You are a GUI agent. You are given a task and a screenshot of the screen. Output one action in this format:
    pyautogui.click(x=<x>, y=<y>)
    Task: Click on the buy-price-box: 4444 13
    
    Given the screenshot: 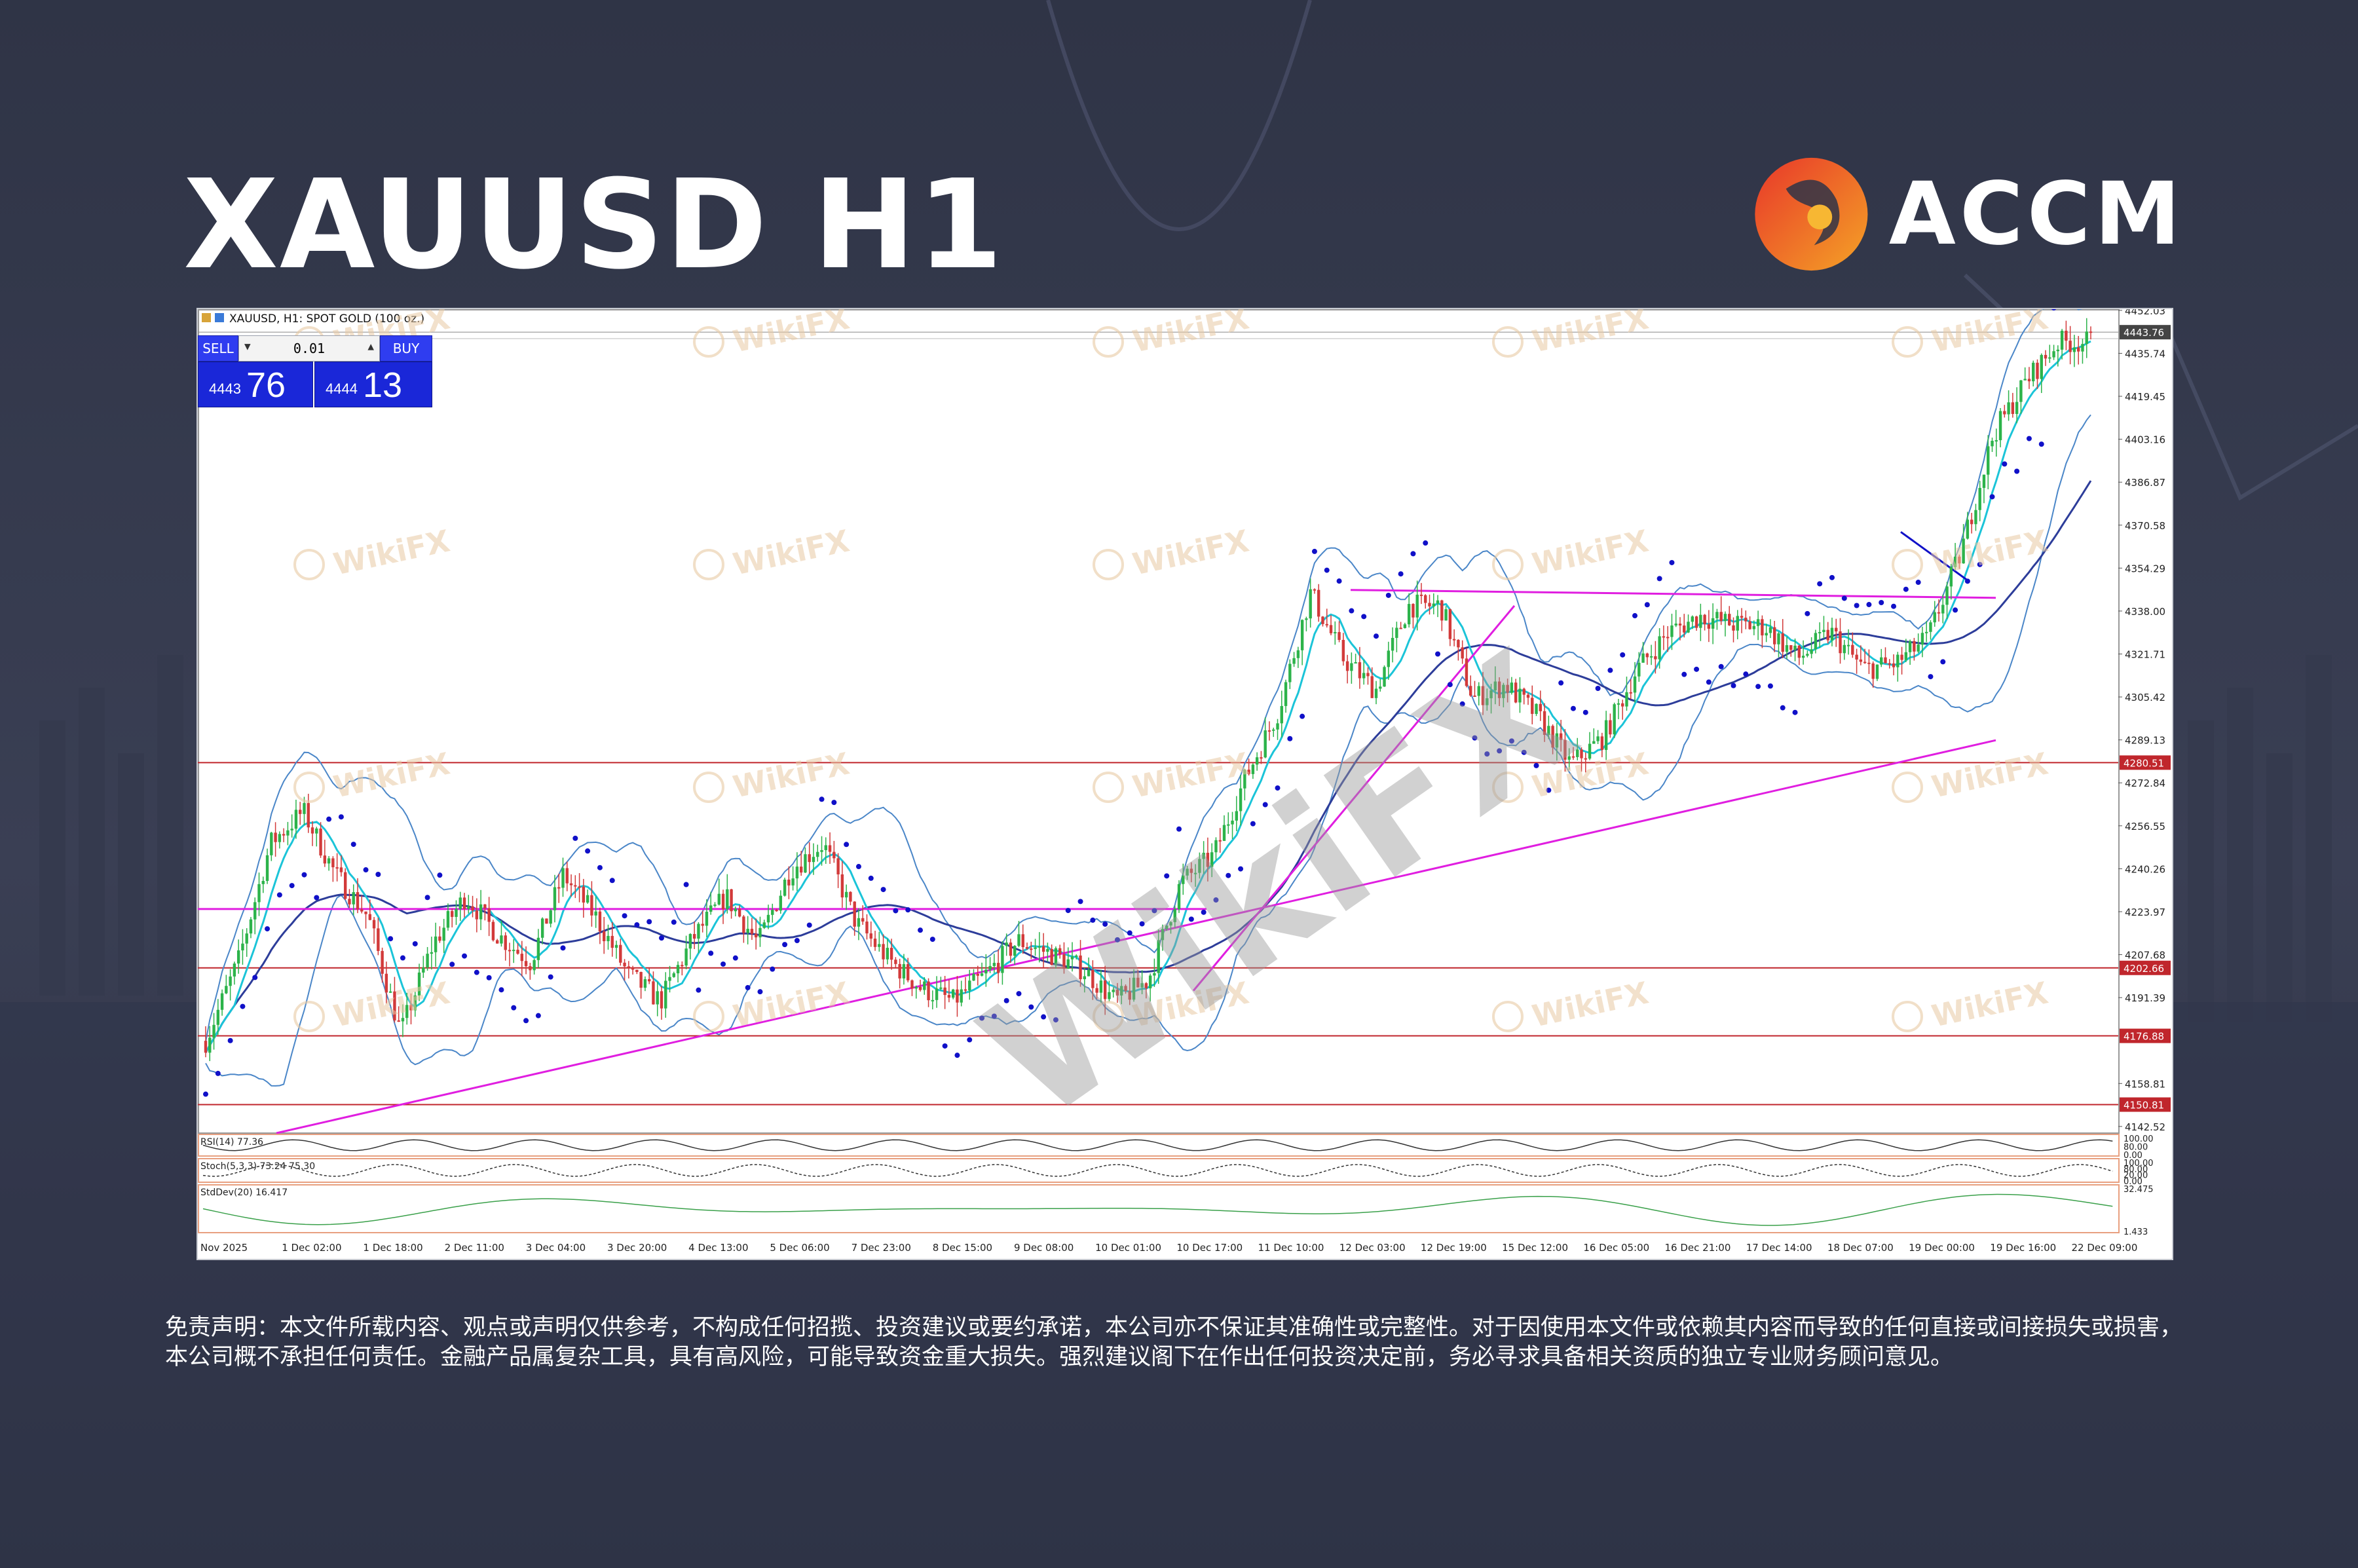 What is the action you would take?
    pyautogui.click(x=373, y=384)
    